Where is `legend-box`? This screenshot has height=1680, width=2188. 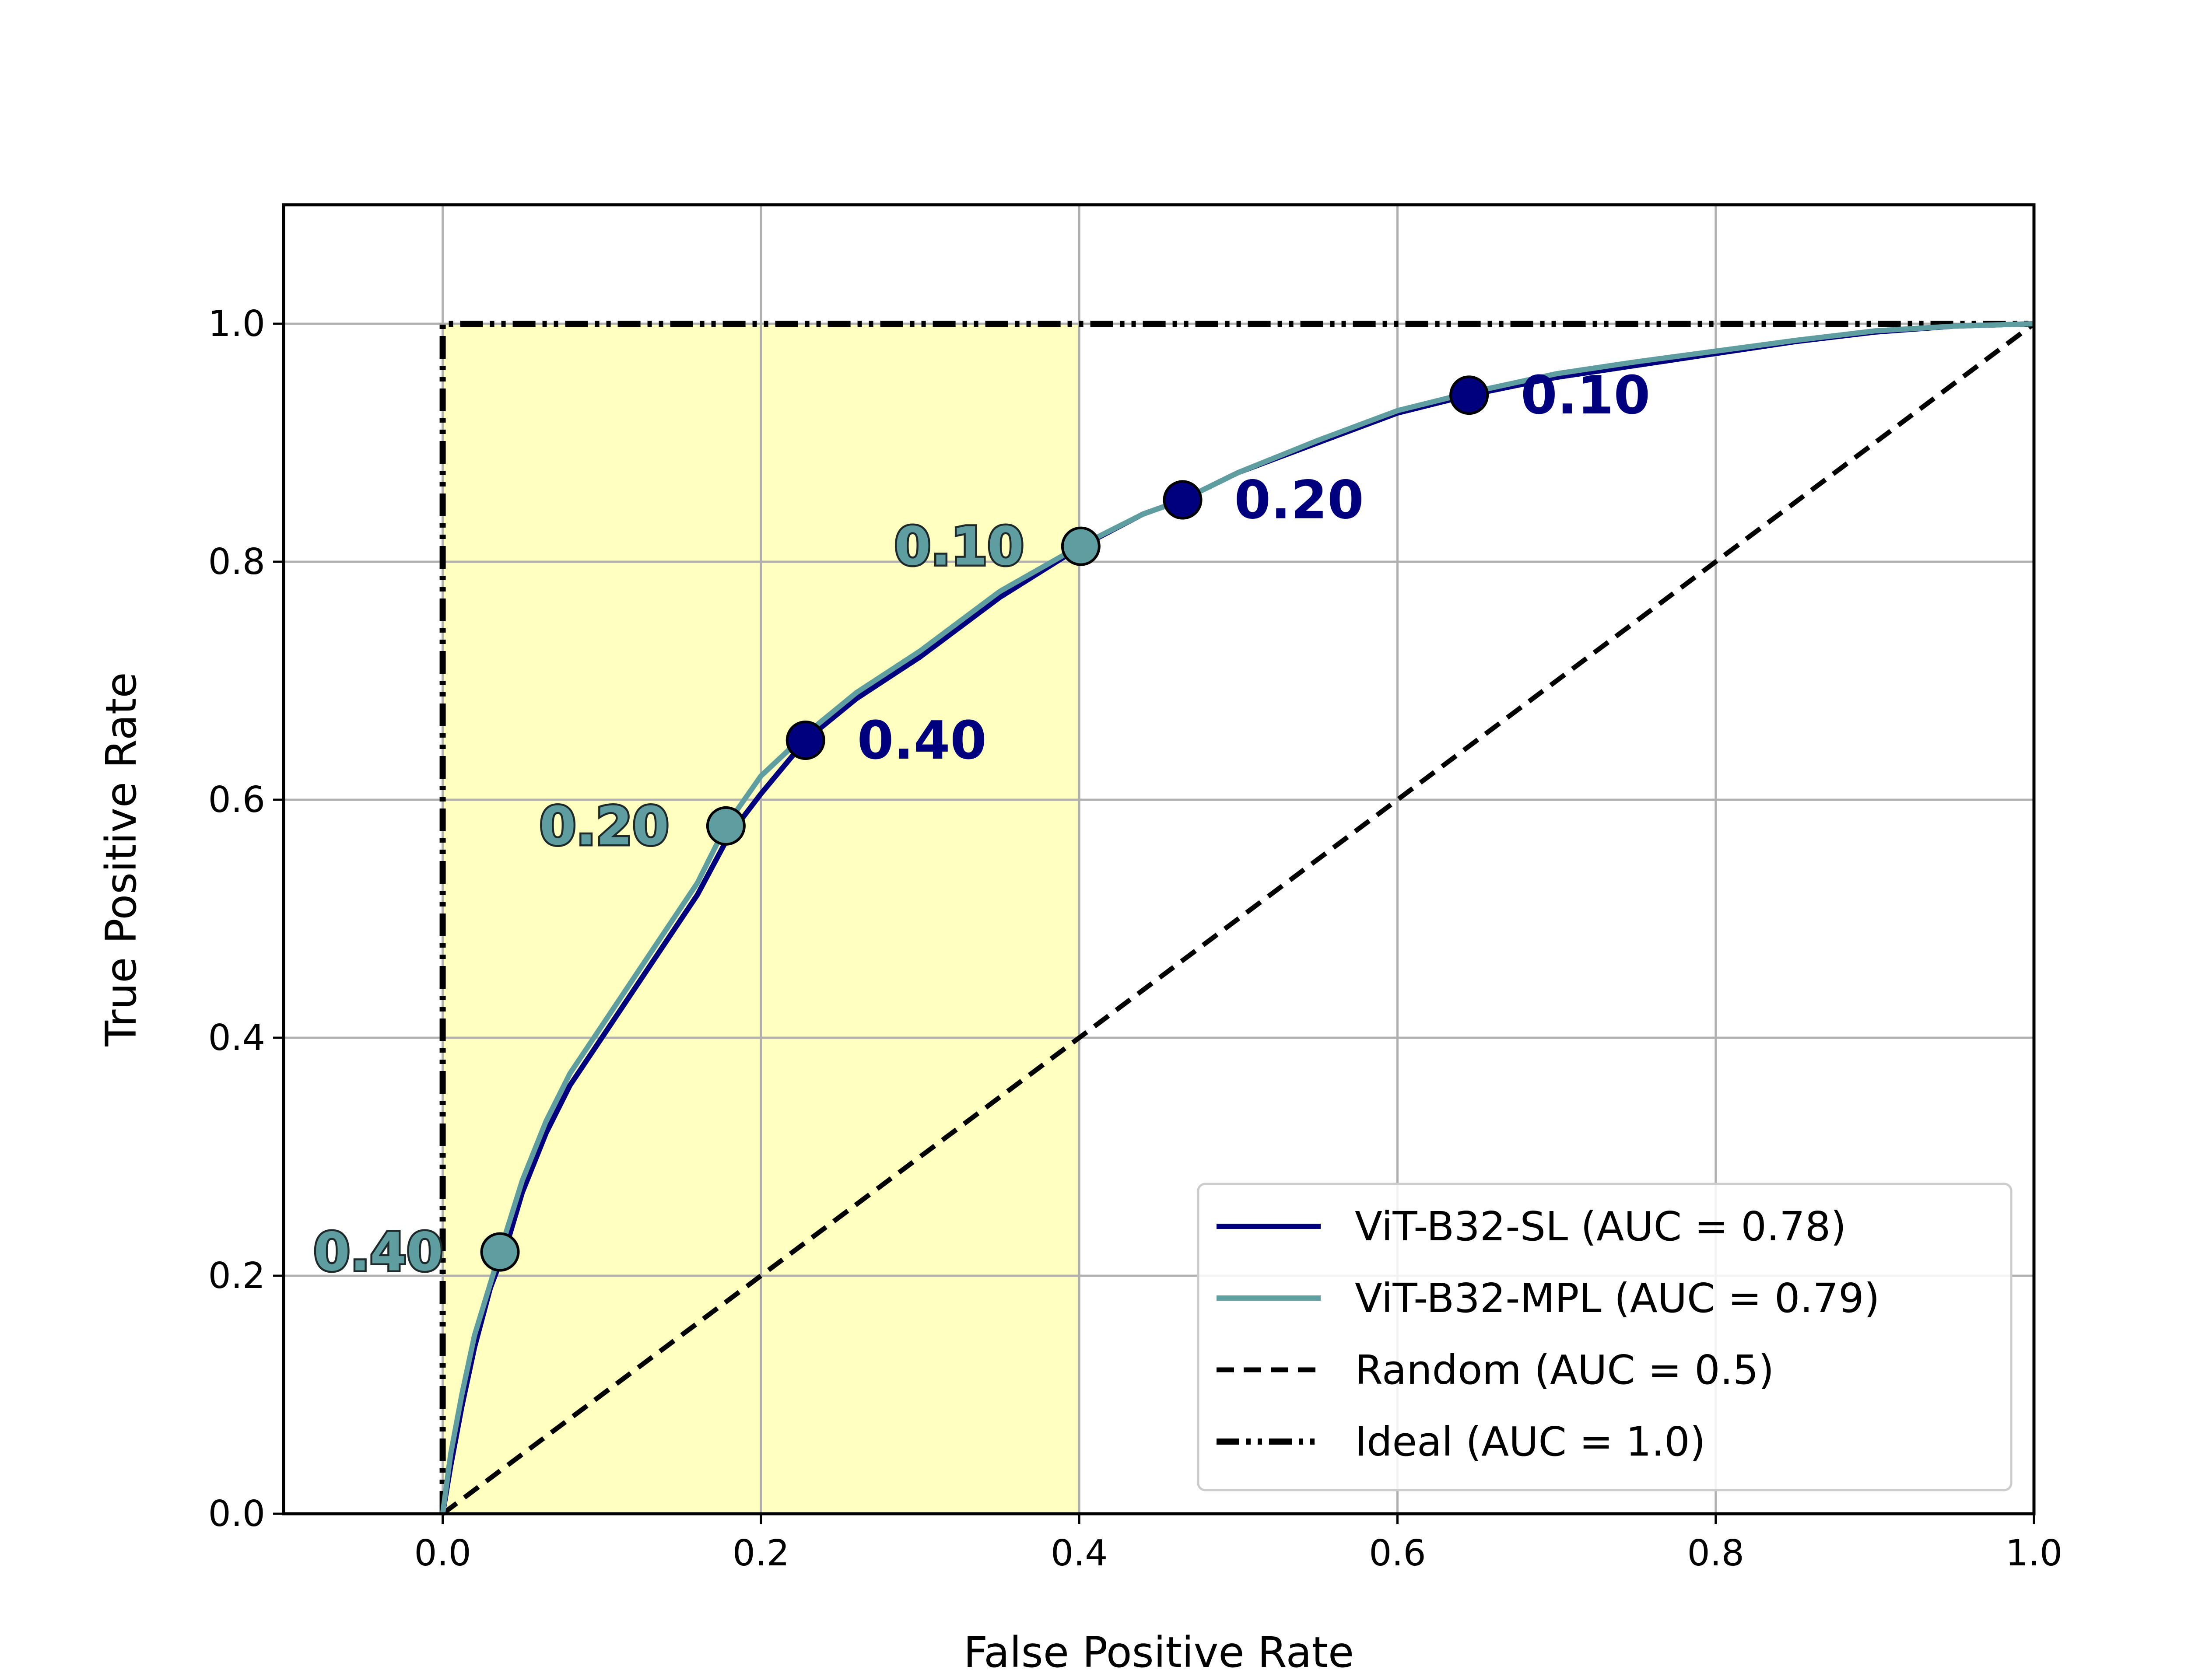 legend-box is located at coordinates (1605, 1337).